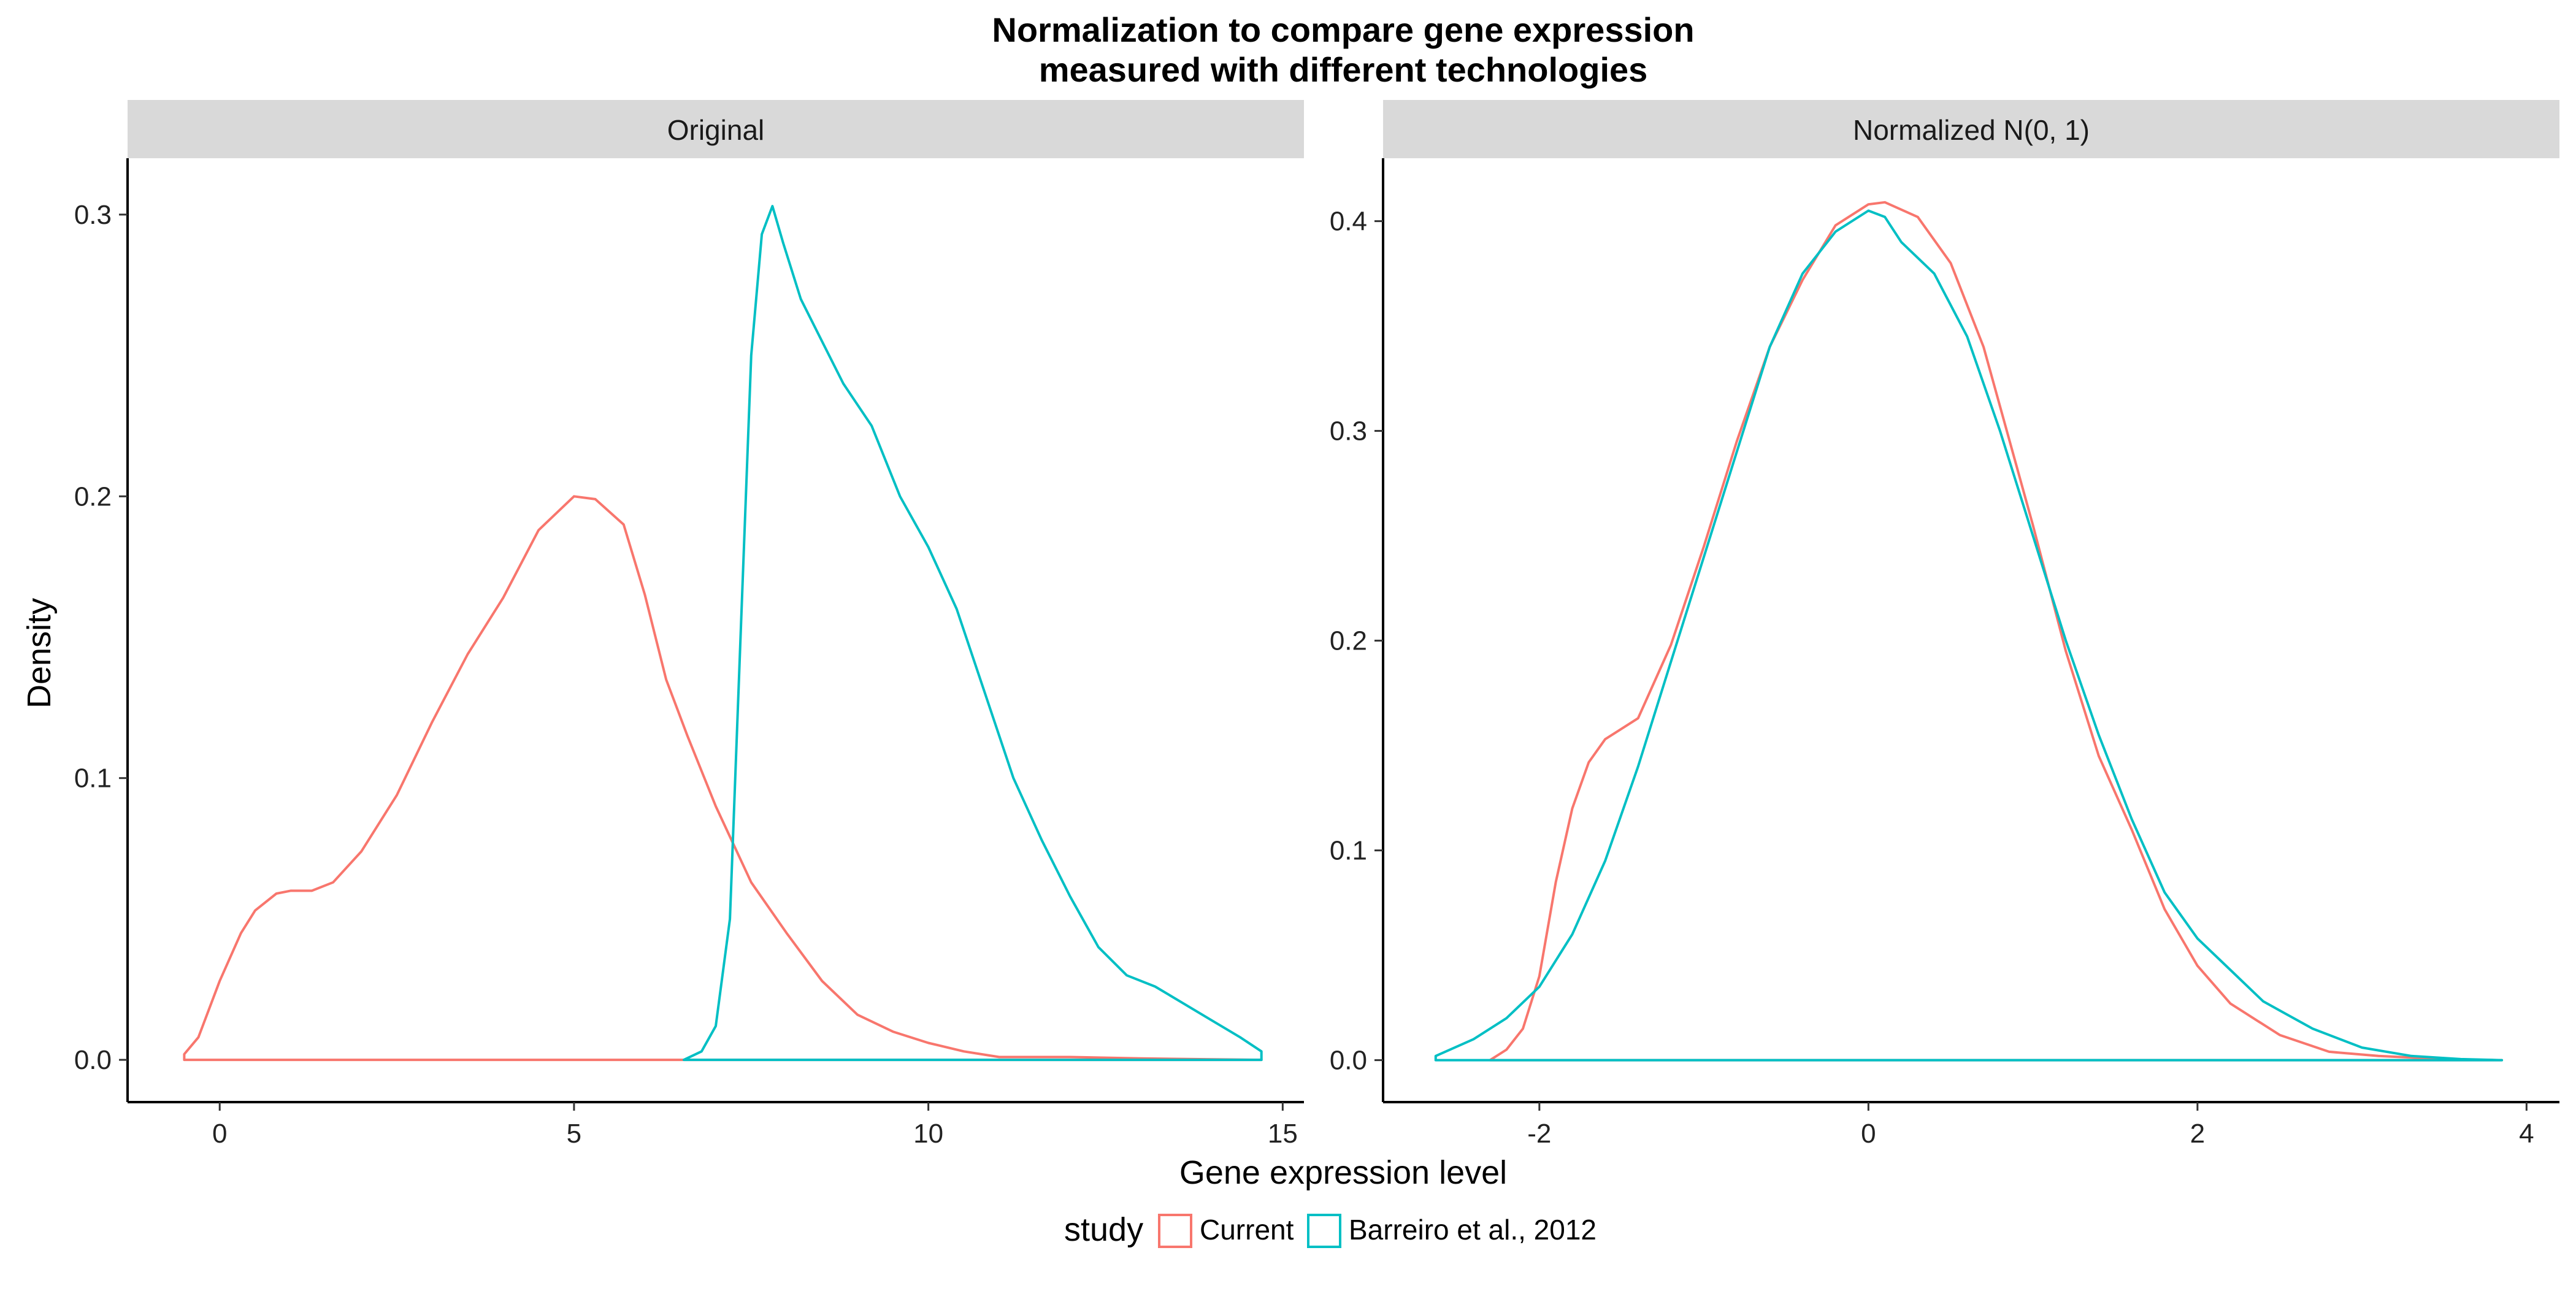 The height and width of the screenshot is (1291, 2576). What do you see at coordinates (1343, 1172) in the screenshot?
I see `x-axis-title: Gene expression level` at bounding box center [1343, 1172].